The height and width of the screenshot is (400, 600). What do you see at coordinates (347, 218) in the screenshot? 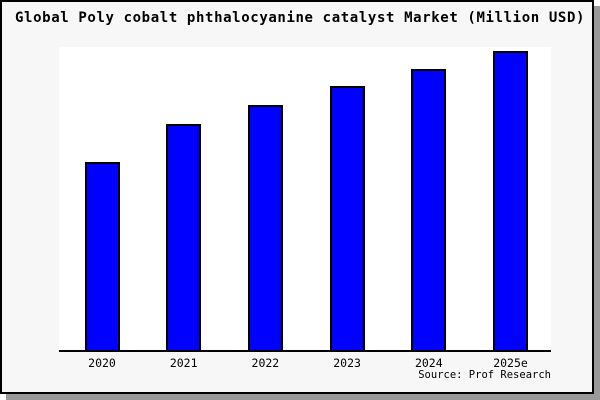
I see `bar-2023` at bounding box center [347, 218].